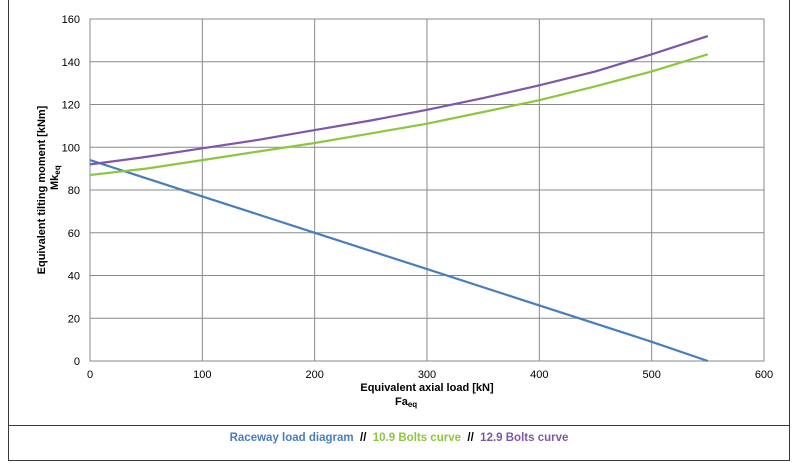 Image resolution: width=800 pixels, height=463 pixels. I want to click on y-axis-subtitle: Mkeq, so click(55, 177).